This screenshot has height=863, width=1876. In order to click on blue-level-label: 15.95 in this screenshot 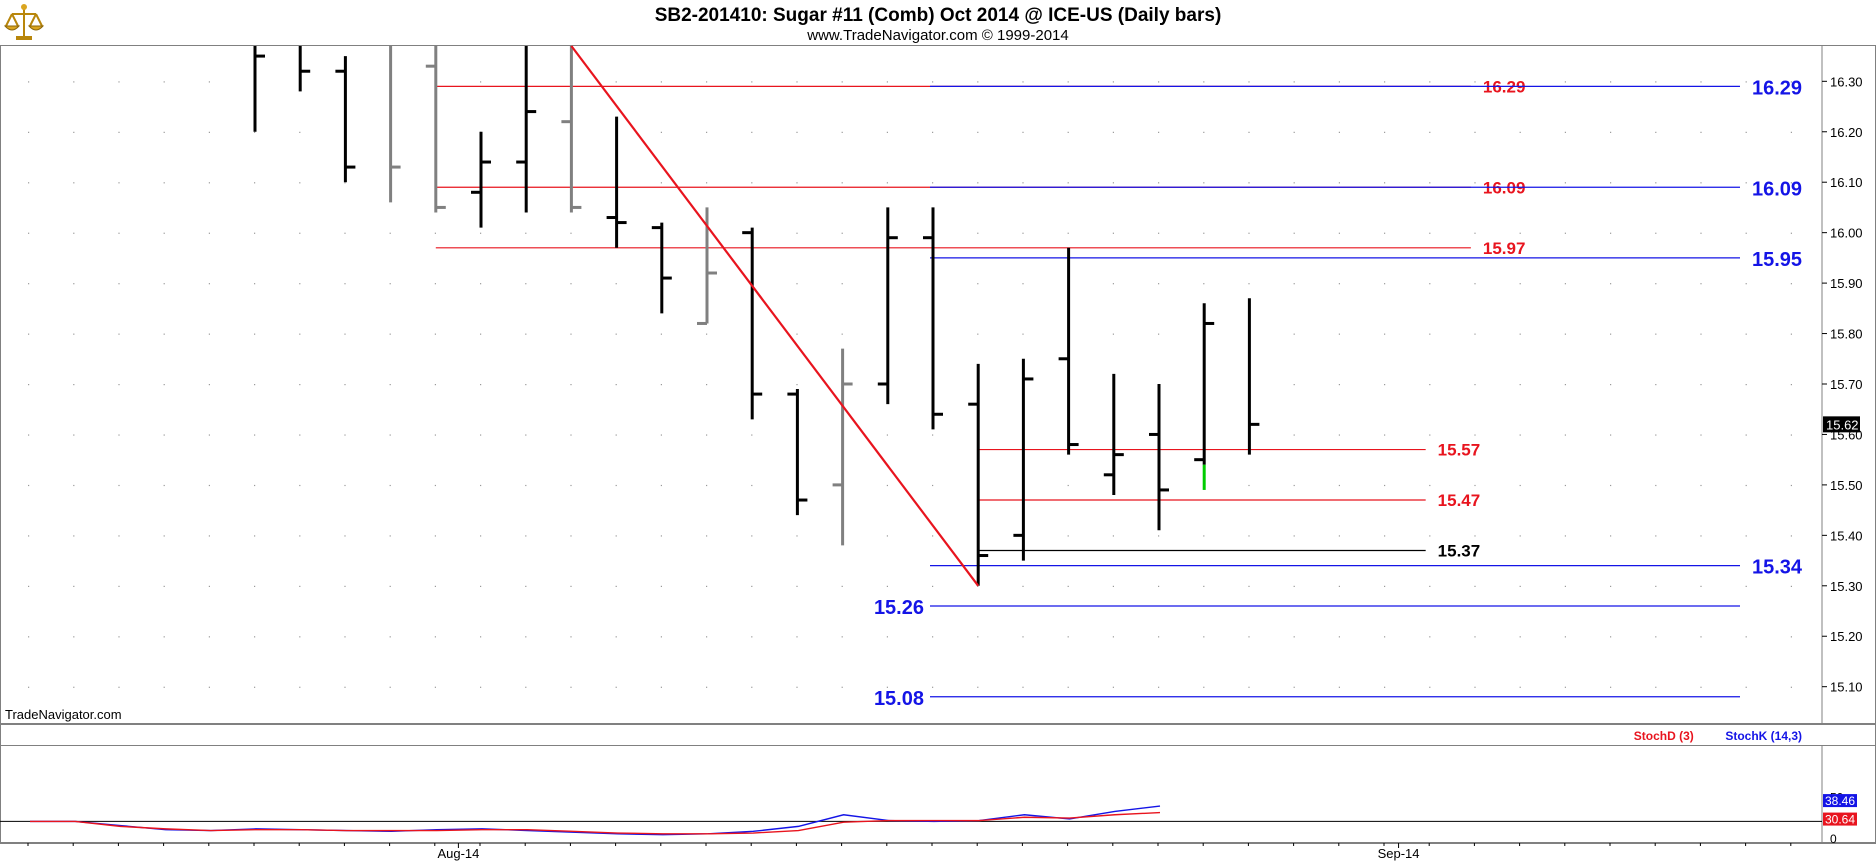, I will do `click(1777, 260)`.